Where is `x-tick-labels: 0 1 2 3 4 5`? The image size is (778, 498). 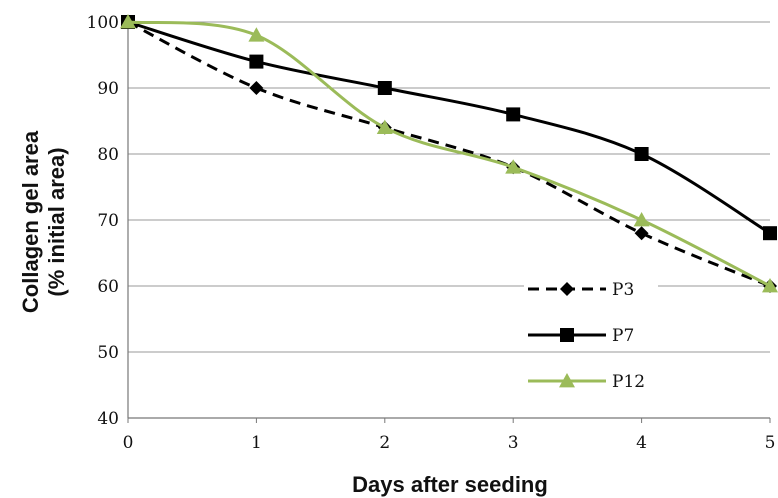 x-tick-labels: 0 1 2 3 4 5 is located at coordinates (449, 443).